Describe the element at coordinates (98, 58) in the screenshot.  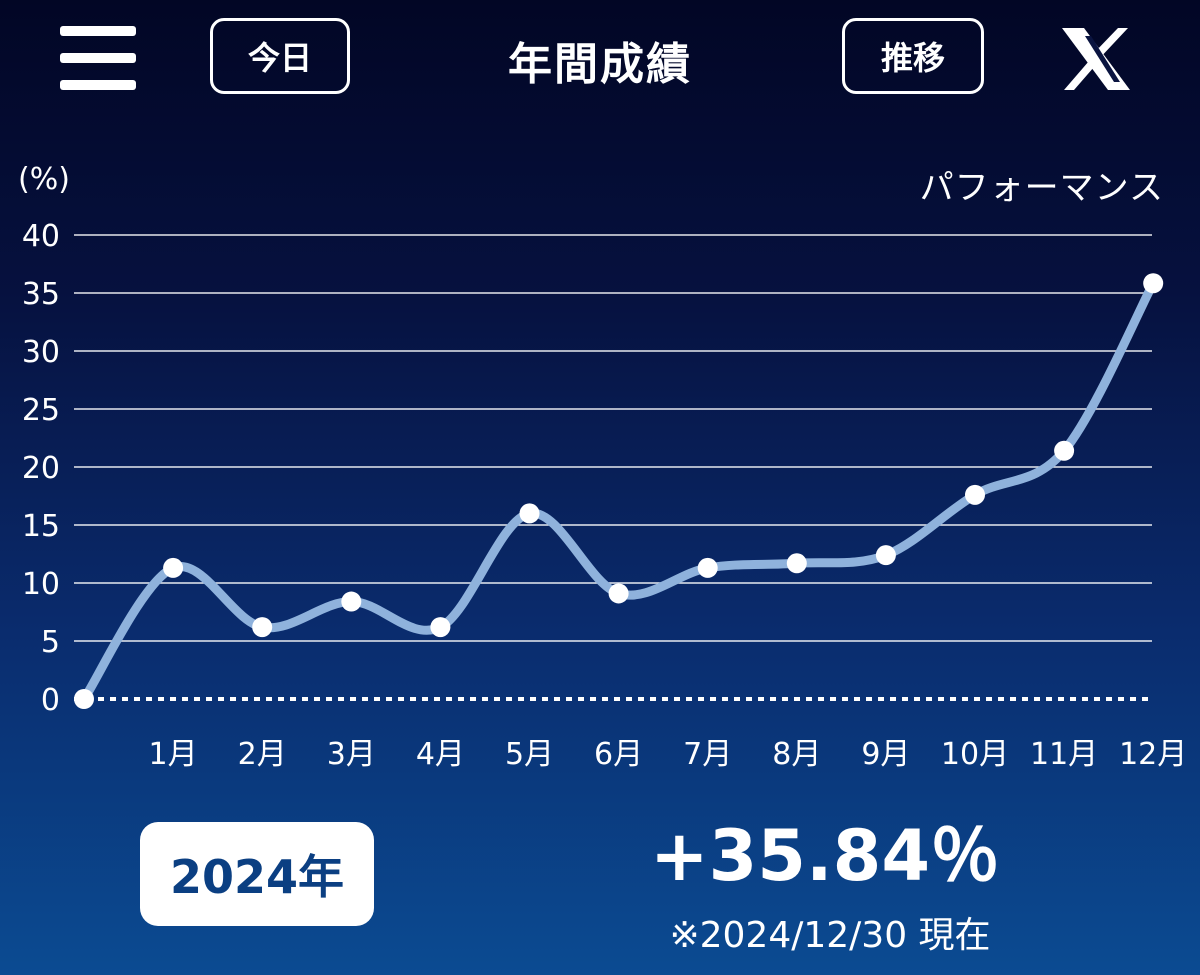
I see `hamburger-menu-icon` at that location.